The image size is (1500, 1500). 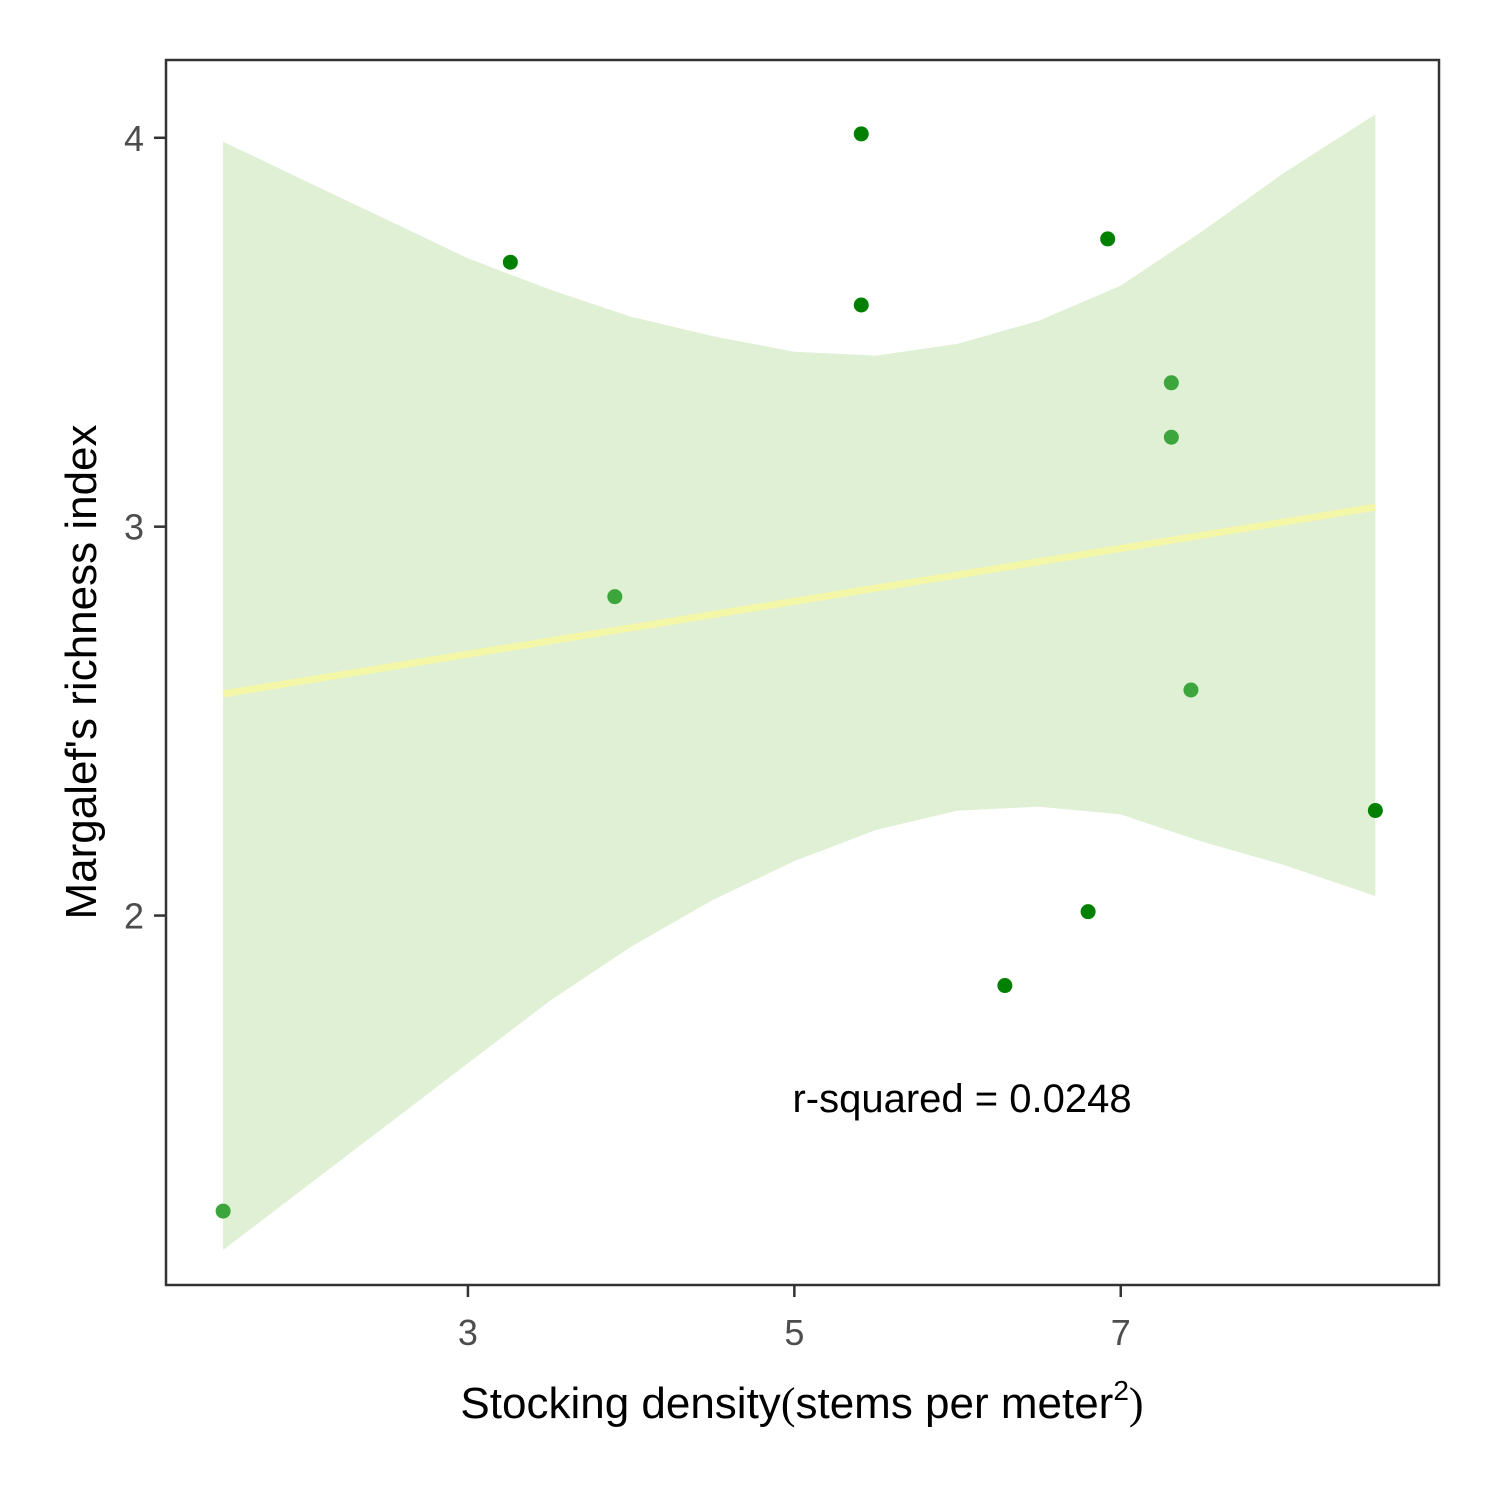 What do you see at coordinates (954, 1403) in the screenshot?
I see `x-axis-title-units: stems per meter` at bounding box center [954, 1403].